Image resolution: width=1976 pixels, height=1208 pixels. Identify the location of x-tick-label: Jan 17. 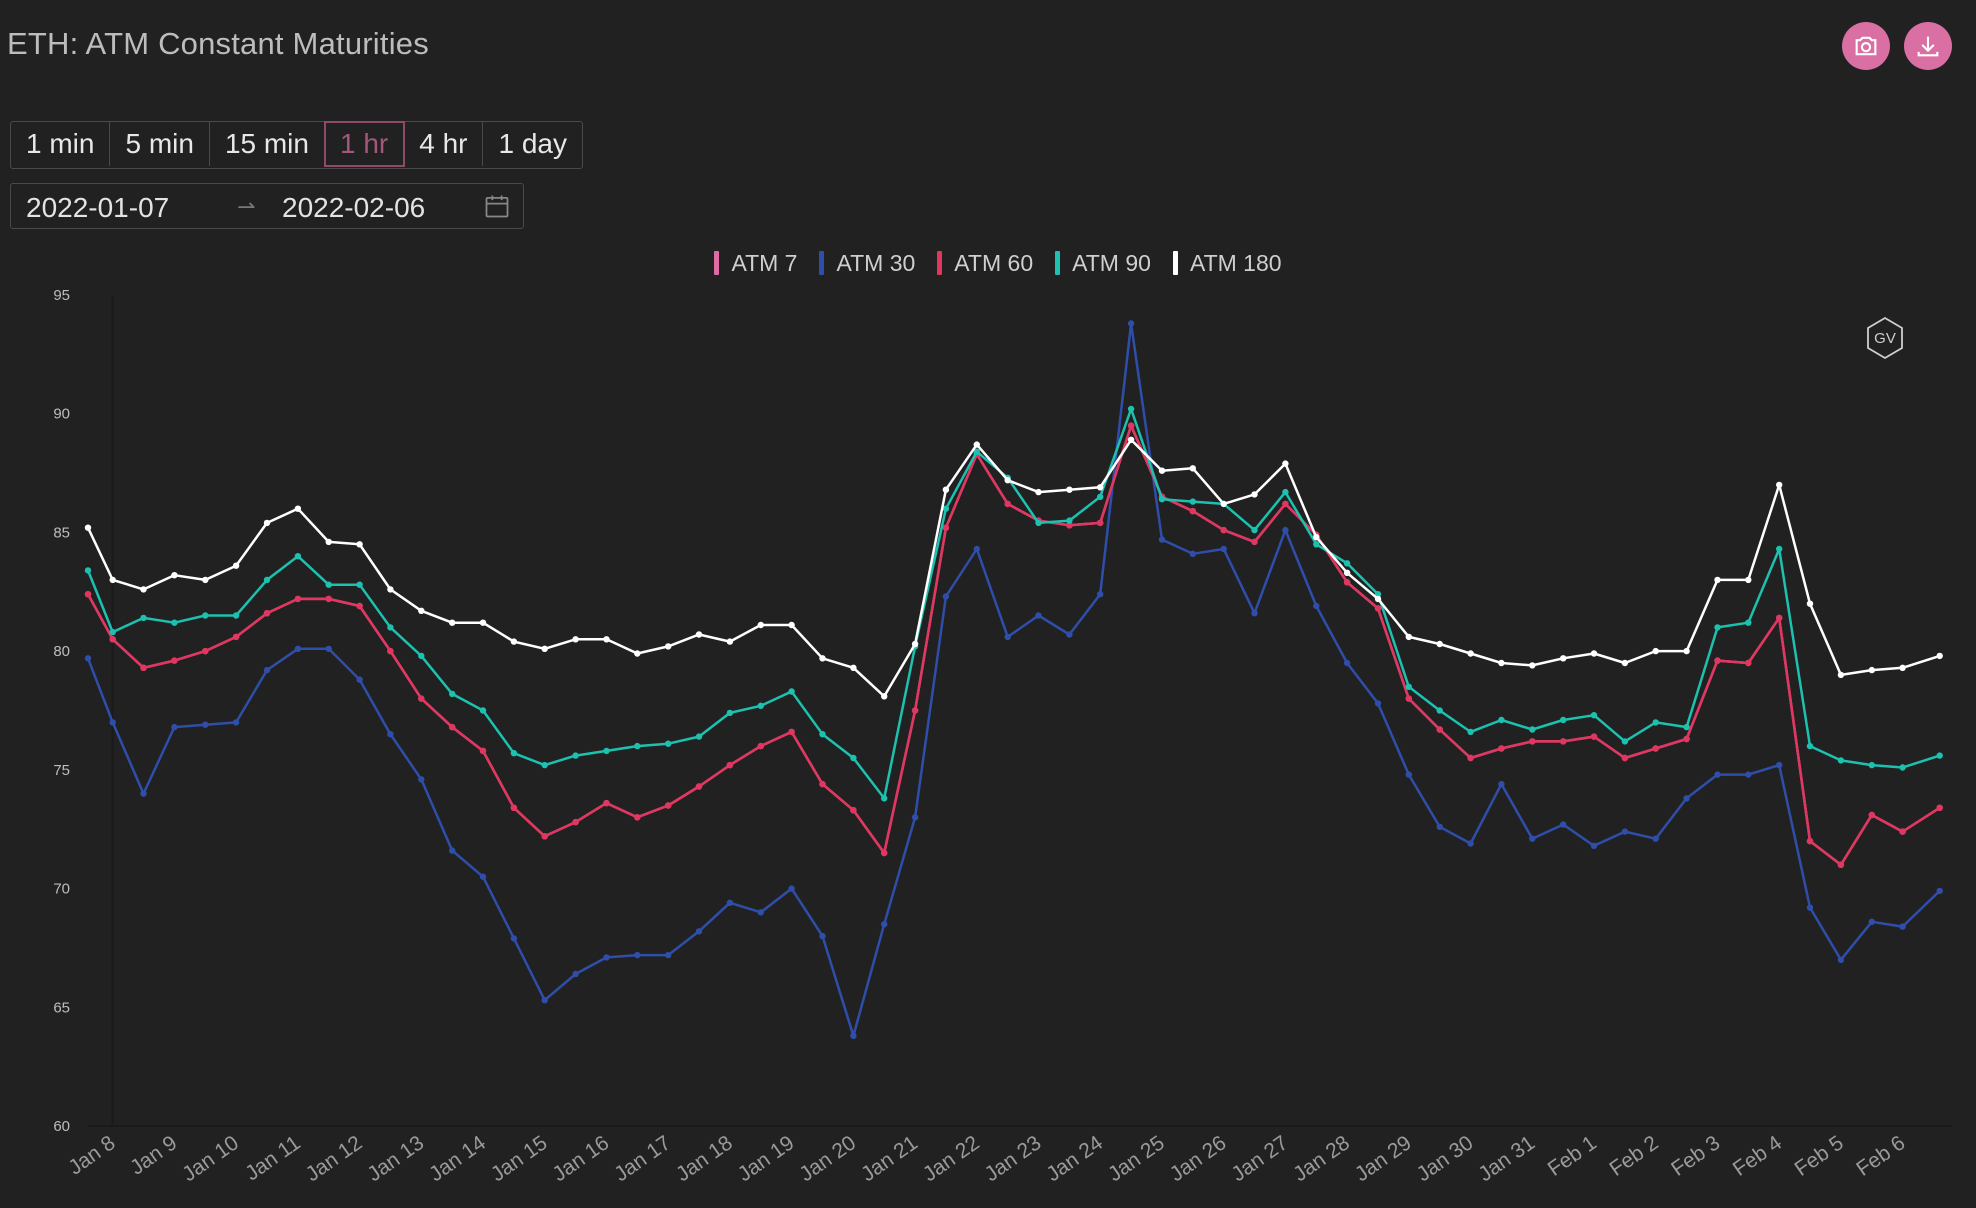
(642, 1158).